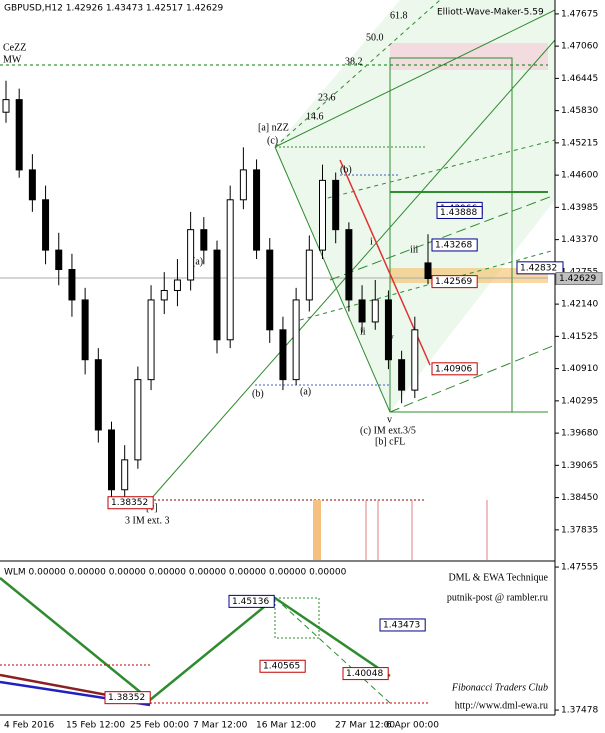 This screenshot has height=733, width=605. Describe the element at coordinates (579, 466) in the screenshot. I see `y-tick-label: 1.39065` at that location.